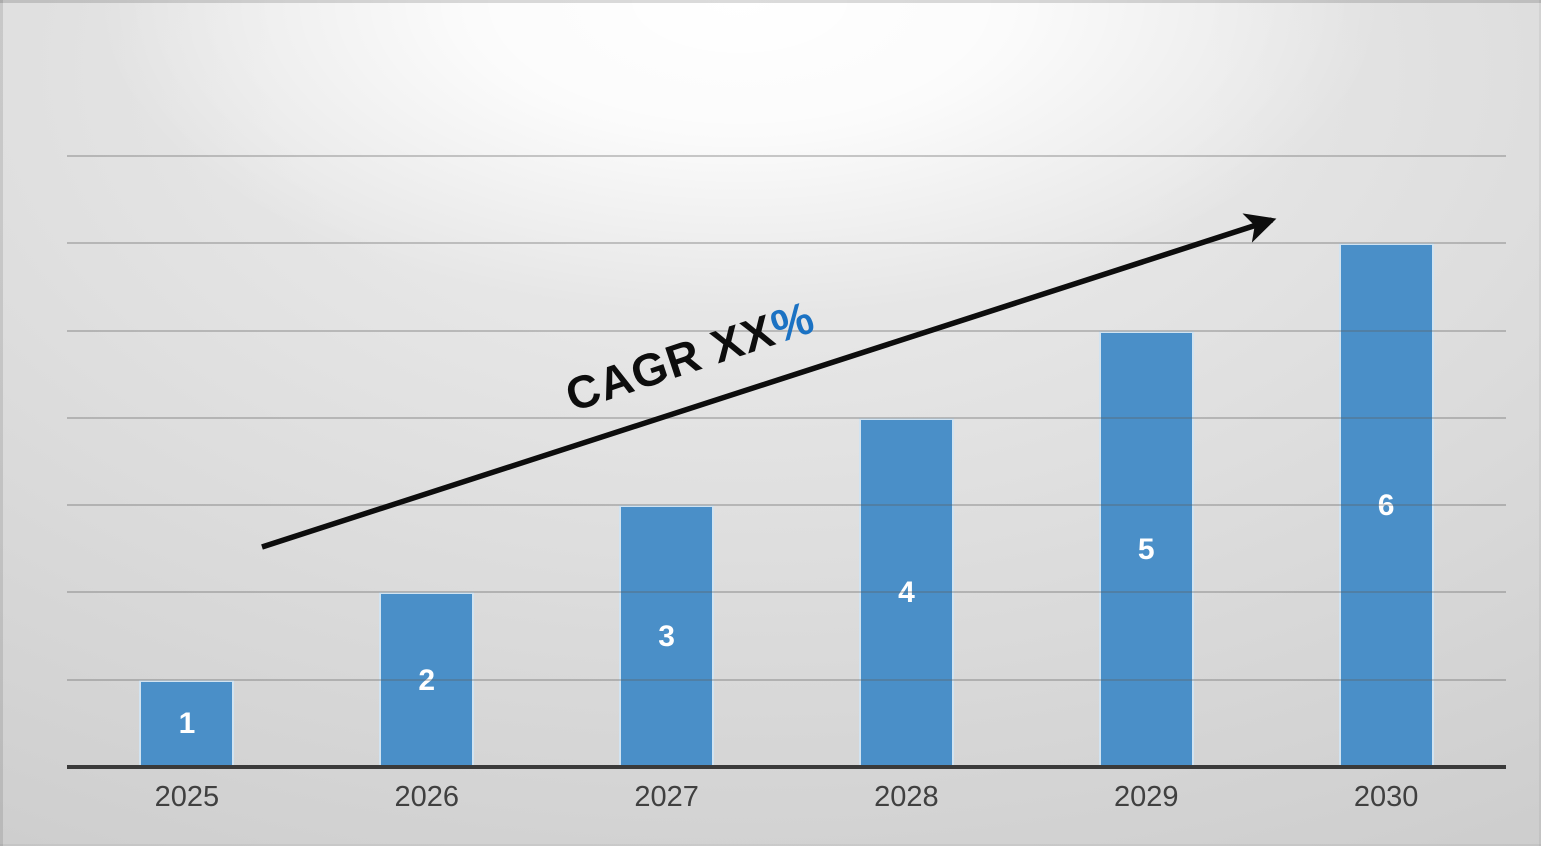 Image resolution: width=1541 pixels, height=846 pixels. I want to click on x-tick-label-2026: 2026, so click(426, 797).